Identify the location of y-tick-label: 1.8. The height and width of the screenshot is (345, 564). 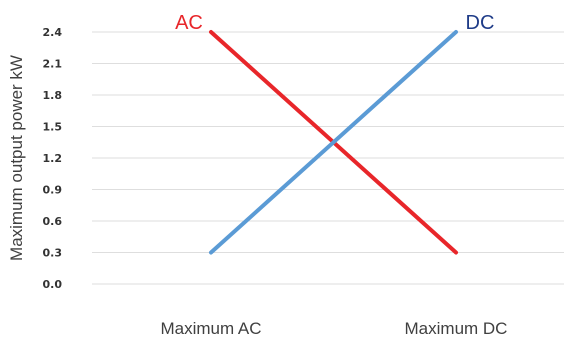
(53, 95).